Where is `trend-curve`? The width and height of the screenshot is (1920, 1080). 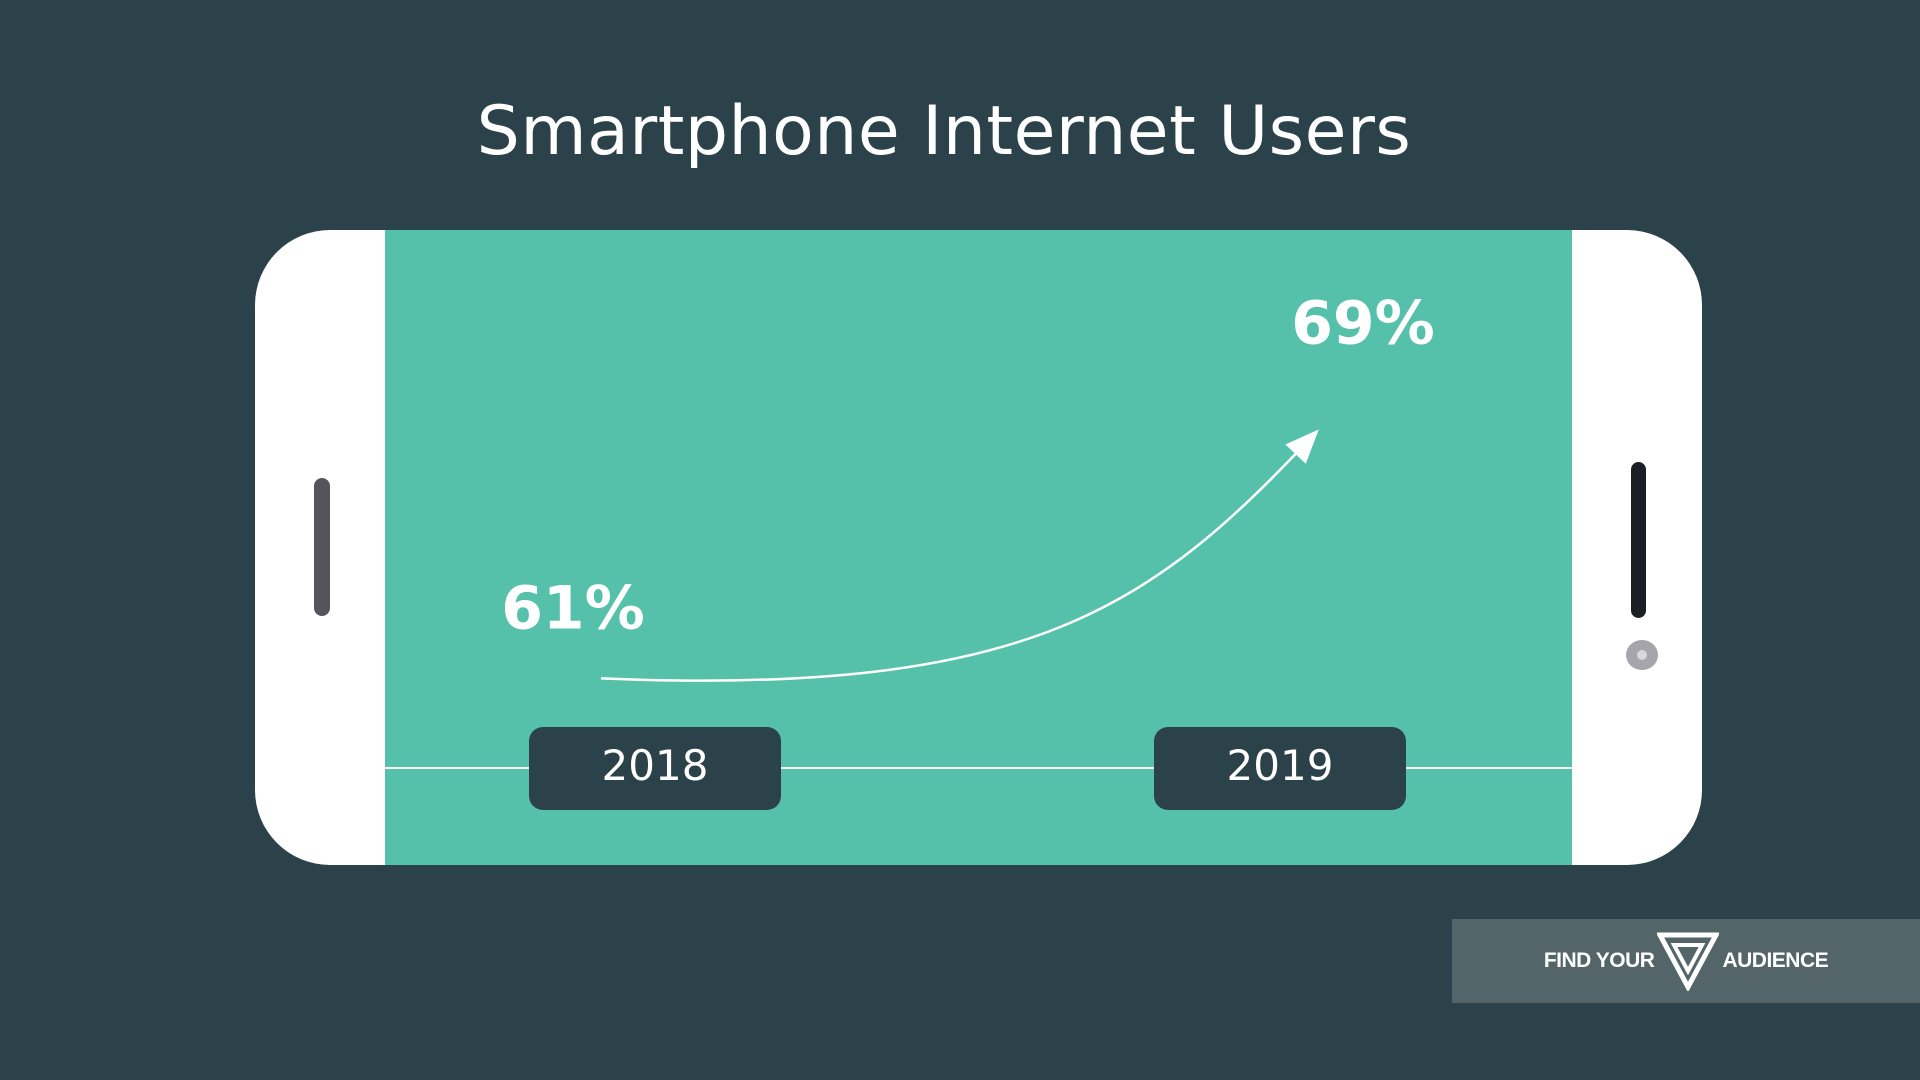
trend-curve is located at coordinates (956, 558).